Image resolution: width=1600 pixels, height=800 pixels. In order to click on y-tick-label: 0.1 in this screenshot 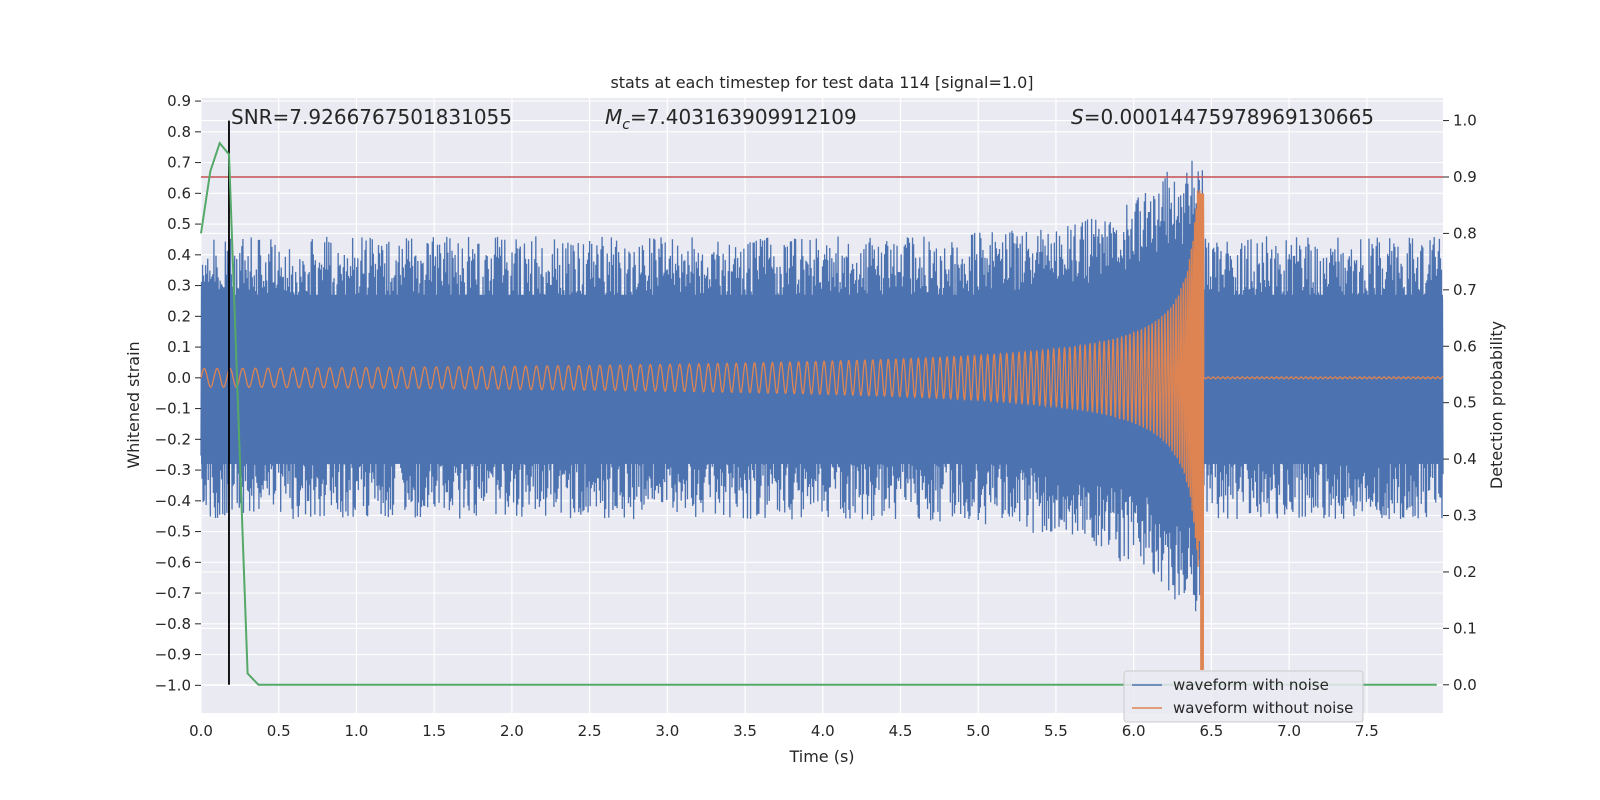, I will do `click(179, 347)`.